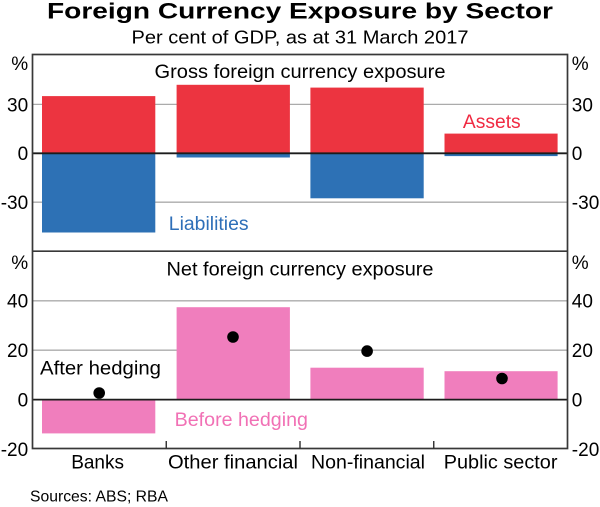 This screenshot has height=507, width=600. I want to click on svg-text:Gross foreign currency exposur: Gross foreign currency exposure, so click(300, 72).